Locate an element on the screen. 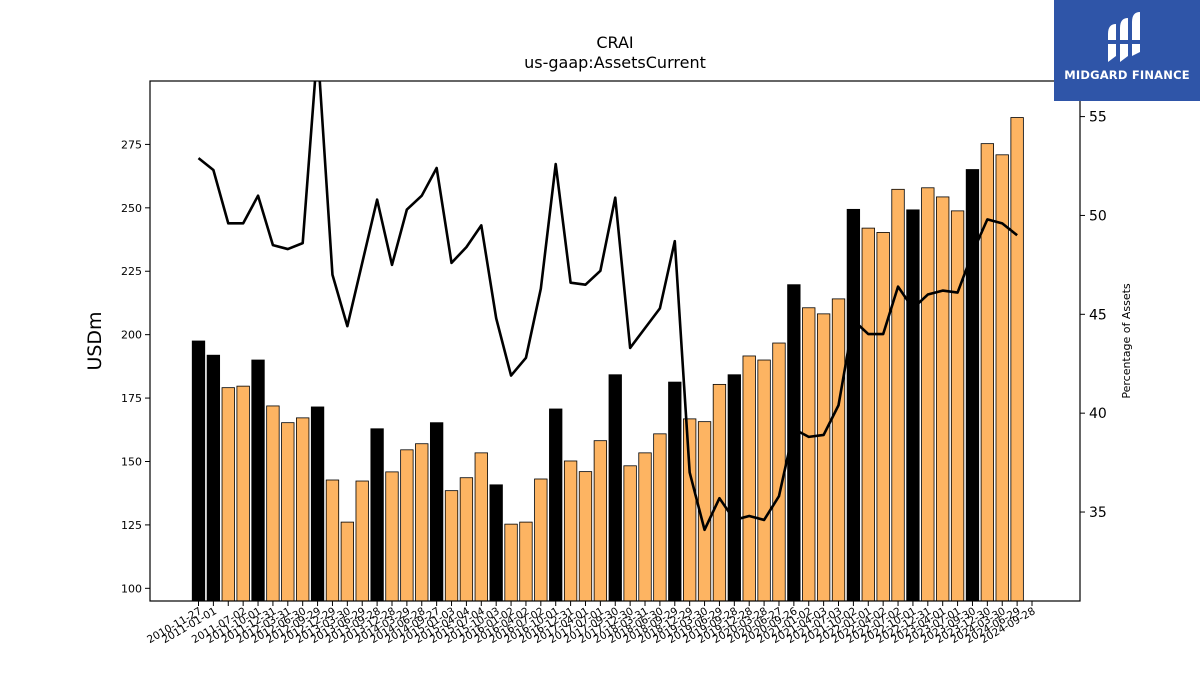 The width and height of the screenshot is (1200, 675). y2-tick-label: 45 is located at coordinates (1098, 315).